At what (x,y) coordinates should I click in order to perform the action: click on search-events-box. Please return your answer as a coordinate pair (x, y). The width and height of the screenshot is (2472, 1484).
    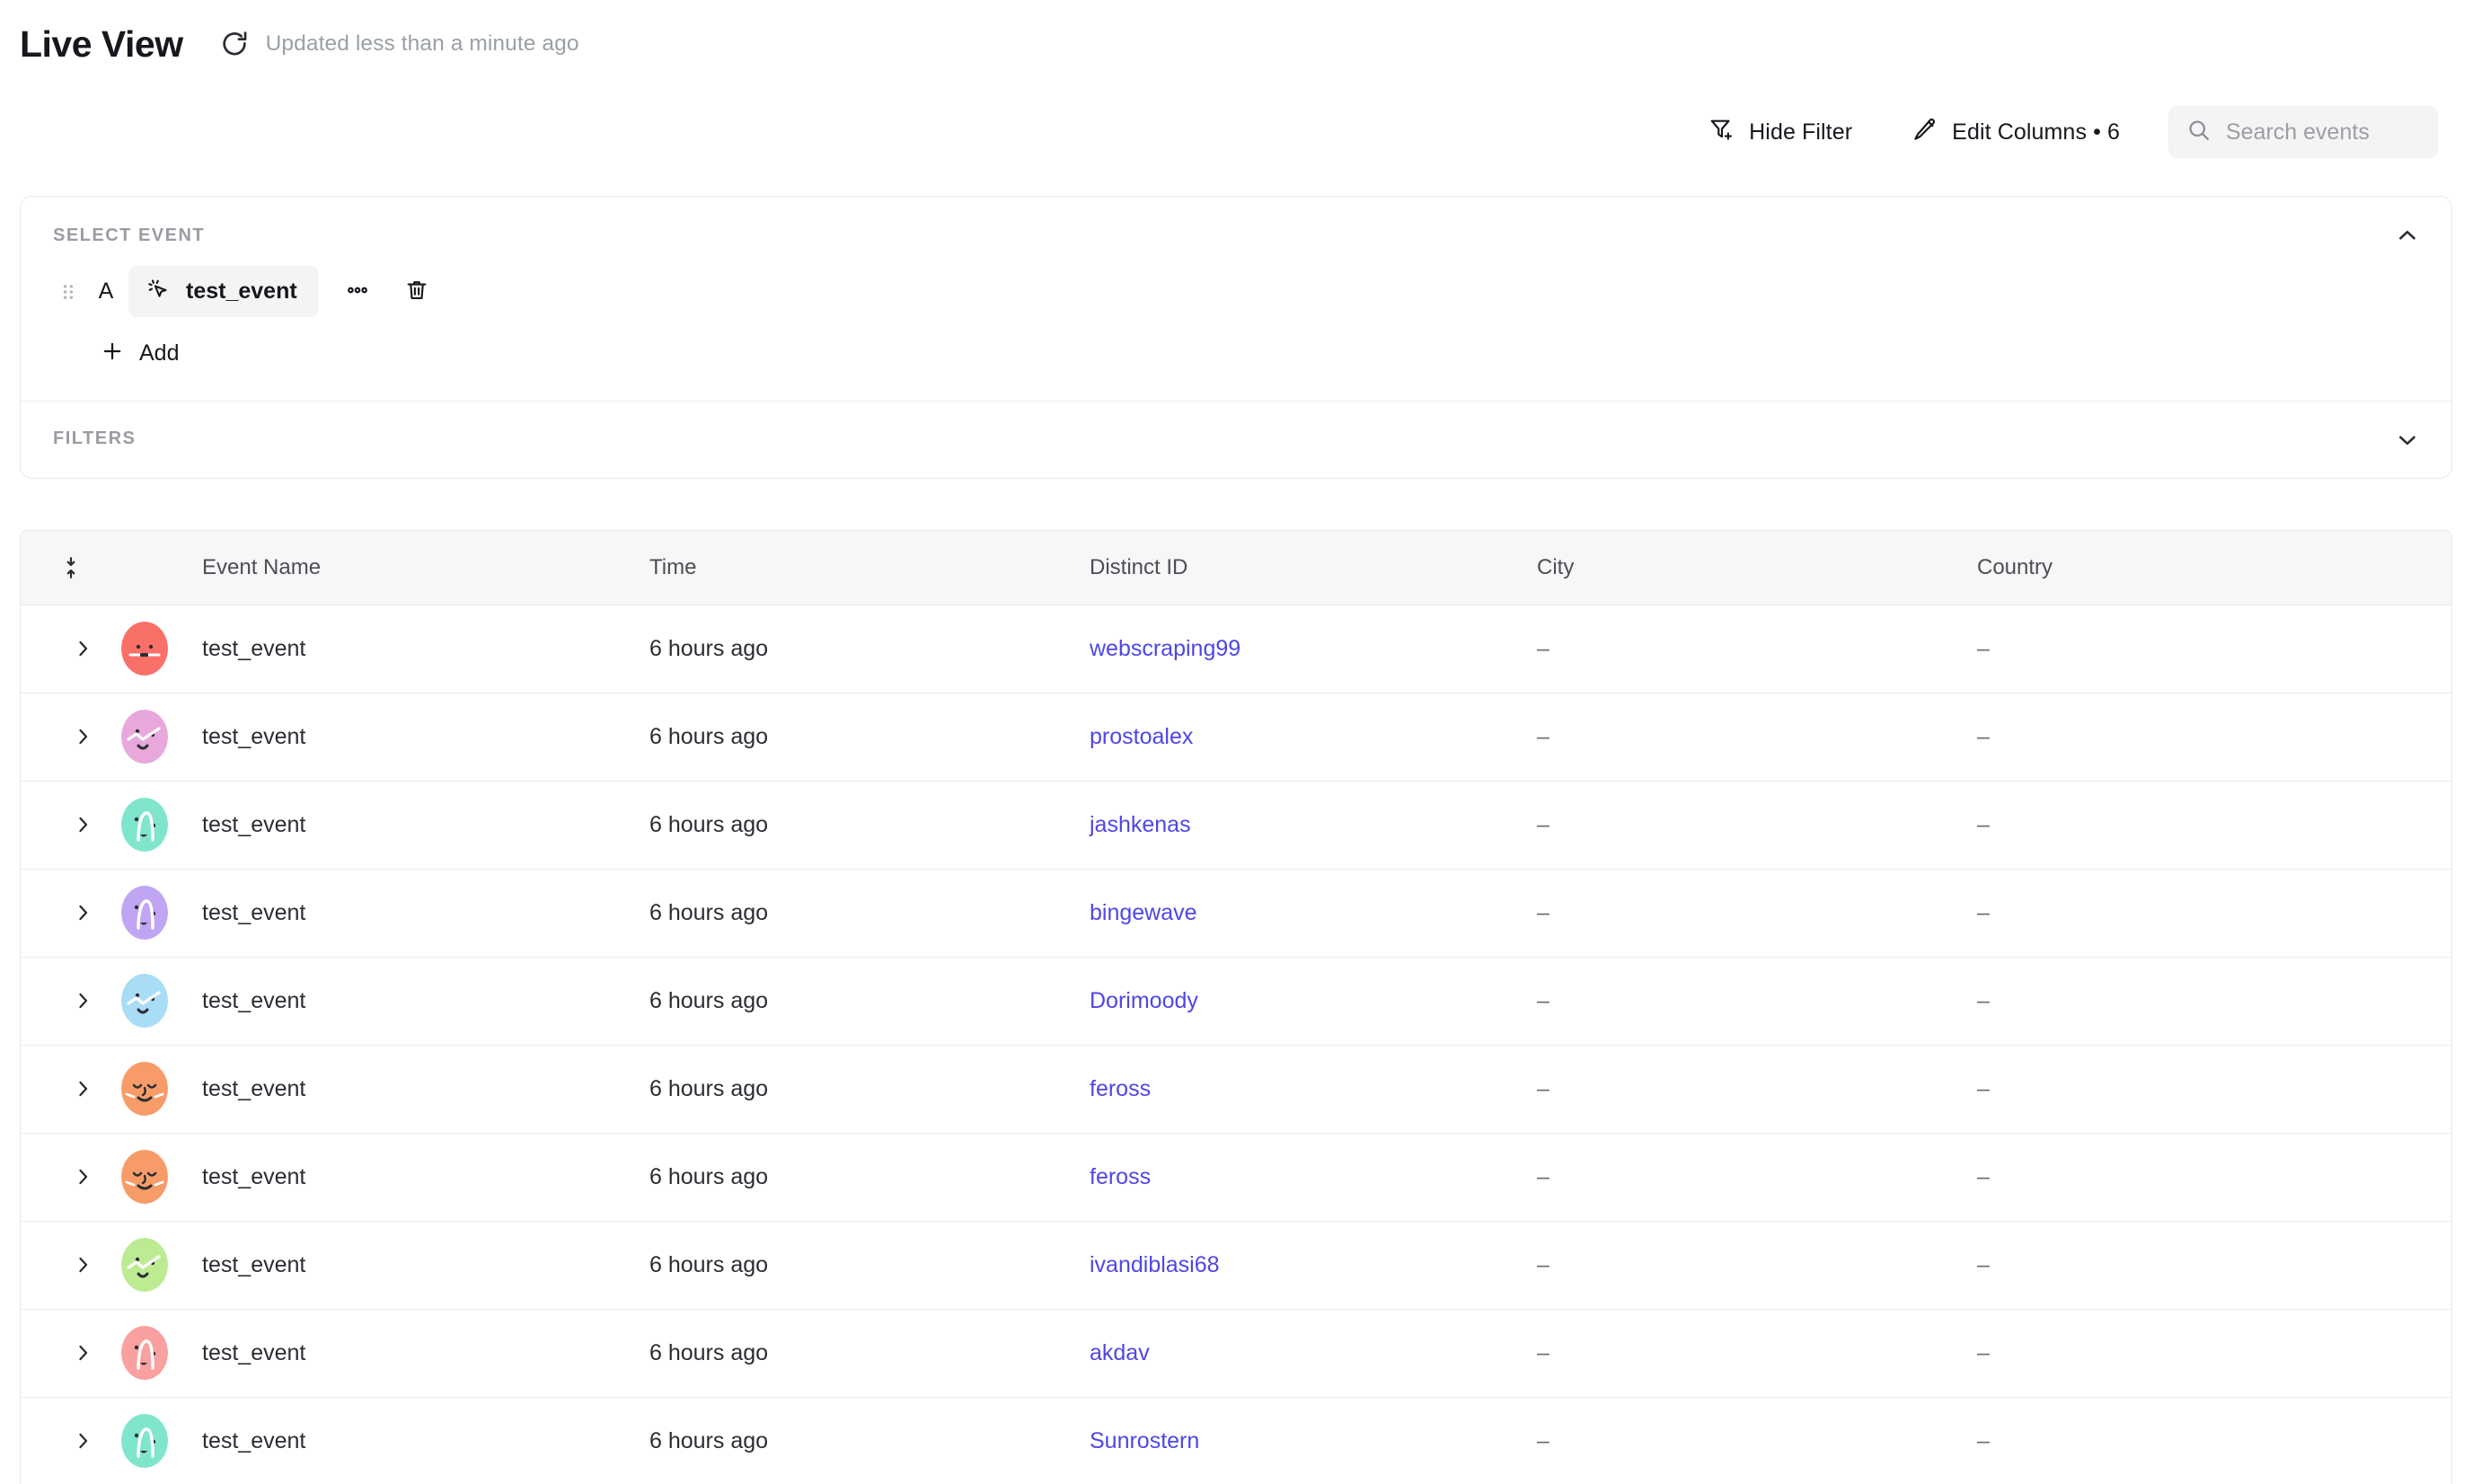
    Looking at the image, I should click on (2303, 132).